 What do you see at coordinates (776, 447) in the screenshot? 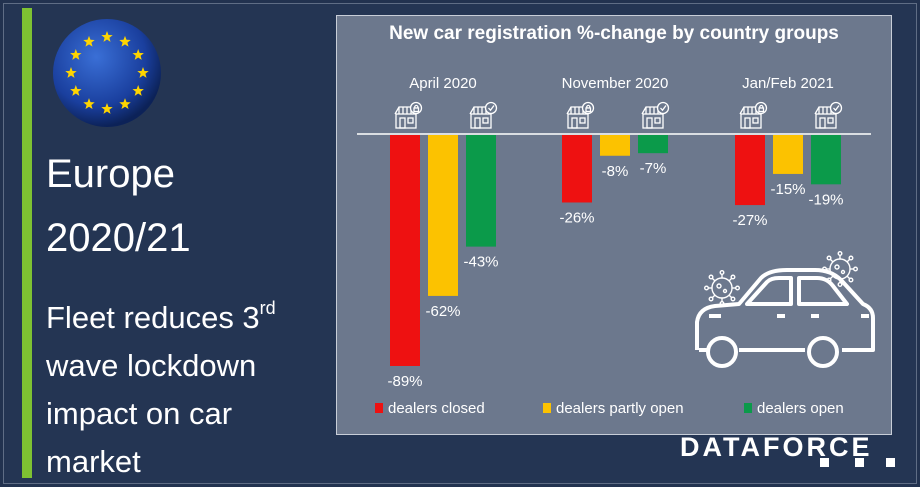
I see `dataforce-logo: DATAFORCE` at bounding box center [776, 447].